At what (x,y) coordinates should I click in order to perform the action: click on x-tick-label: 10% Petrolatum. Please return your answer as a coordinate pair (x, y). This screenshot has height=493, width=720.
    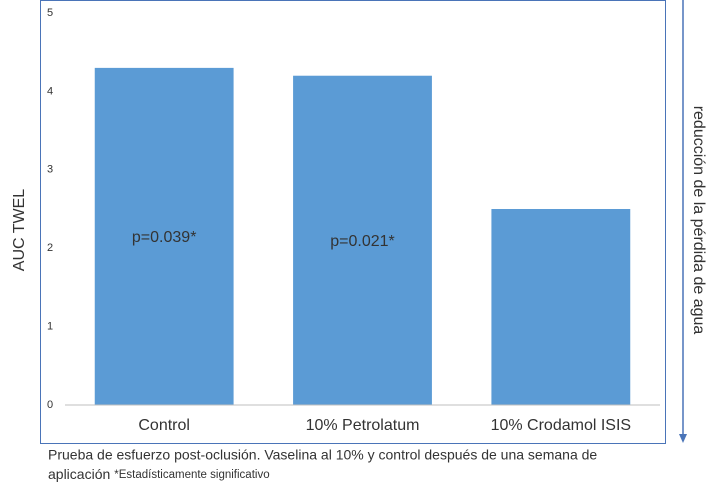
    Looking at the image, I should click on (363, 425).